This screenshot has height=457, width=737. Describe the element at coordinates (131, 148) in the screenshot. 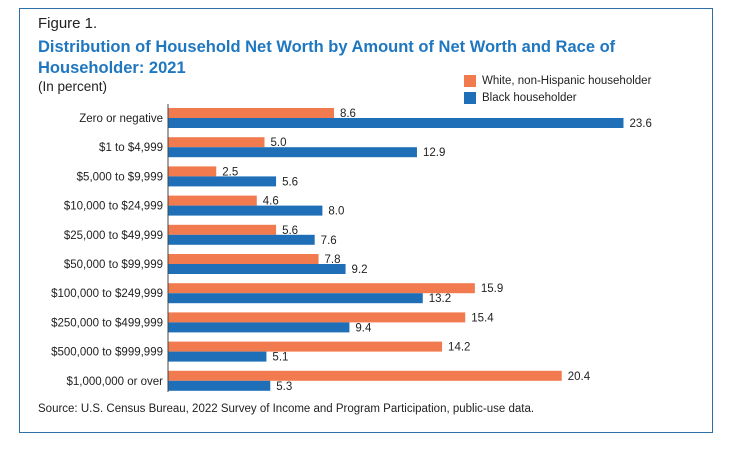

I see `category-label: $1 to $4,999` at that location.